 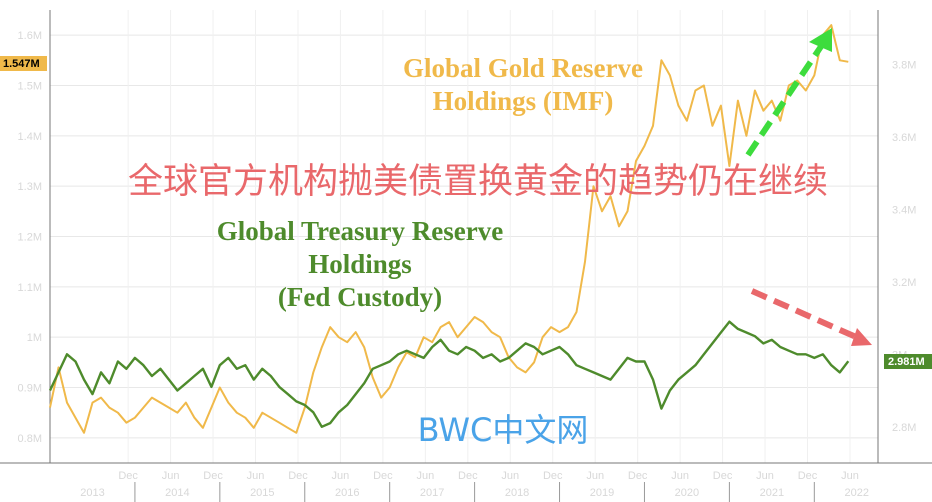 I want to click on left-tick-label: 0.9M, so click(x=30, y=389).